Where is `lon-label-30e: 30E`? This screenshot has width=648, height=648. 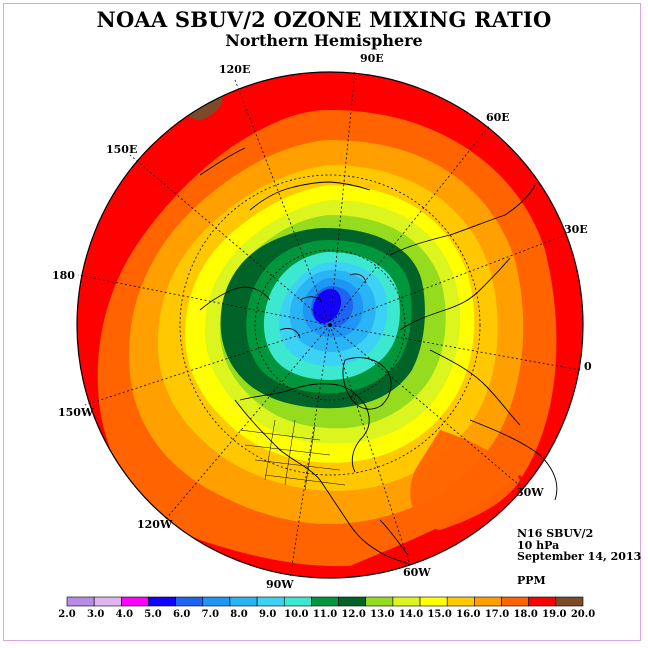
lon-label-30e: 30E is located at coordinates (576, 229).